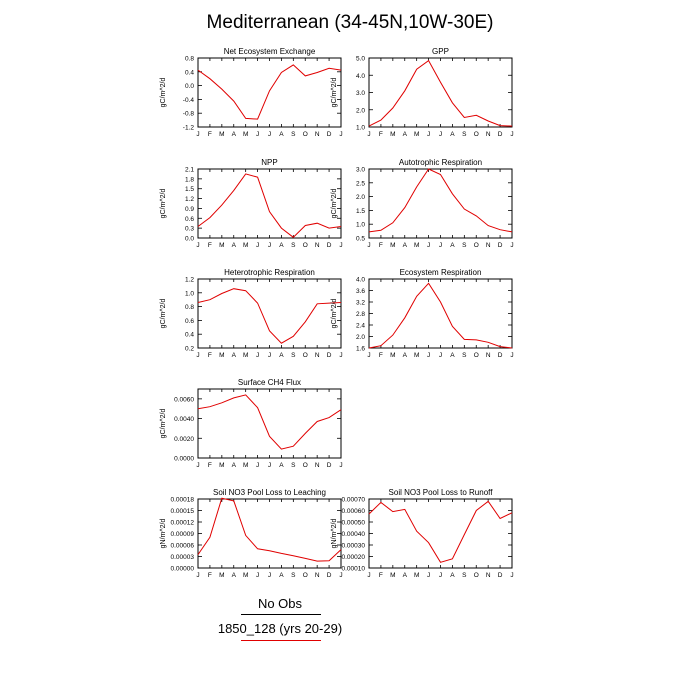 The image size is (700, 700). I want to click on y-tick-label: 0.00010, so click(354, 569).